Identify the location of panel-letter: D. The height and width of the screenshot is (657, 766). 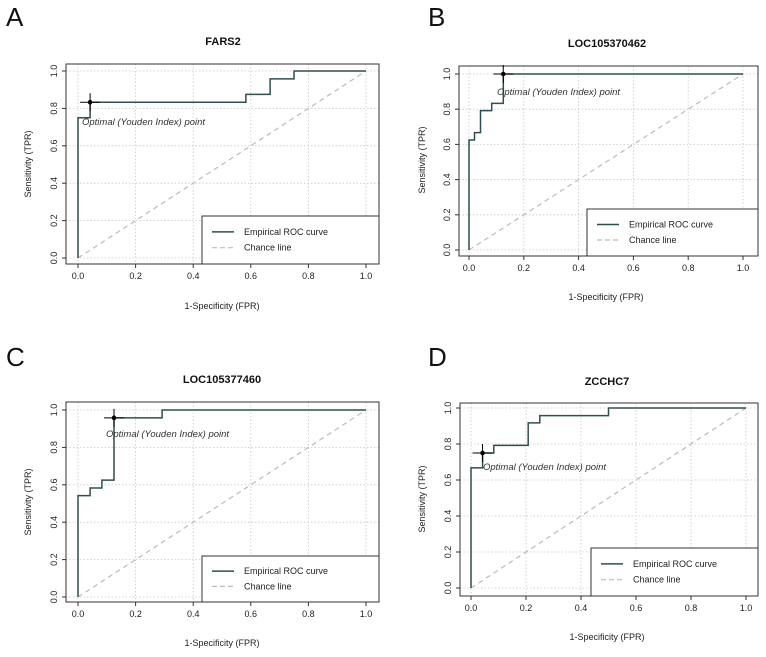
(437, 357).